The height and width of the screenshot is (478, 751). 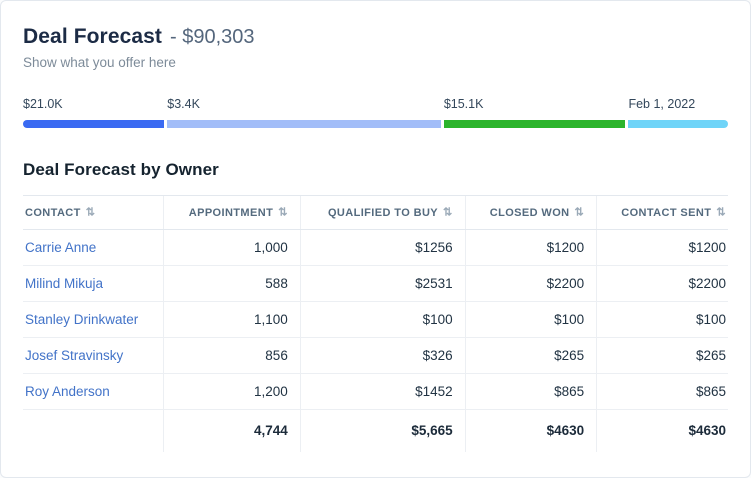 What do you see at coordinates (662, 104) in the screenshot?
I see `bar-label-date: Feb 1, 2022` at bounding box center [662, 104].